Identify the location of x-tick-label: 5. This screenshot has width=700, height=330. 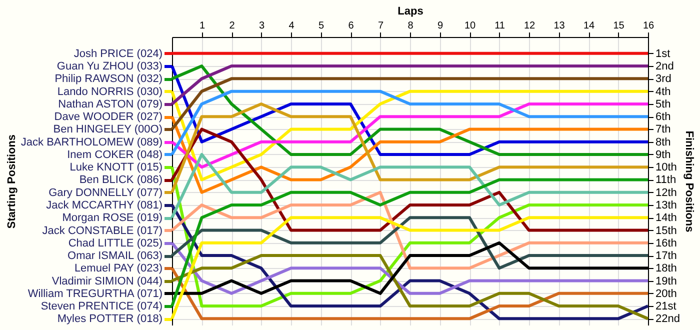
(321, 26).